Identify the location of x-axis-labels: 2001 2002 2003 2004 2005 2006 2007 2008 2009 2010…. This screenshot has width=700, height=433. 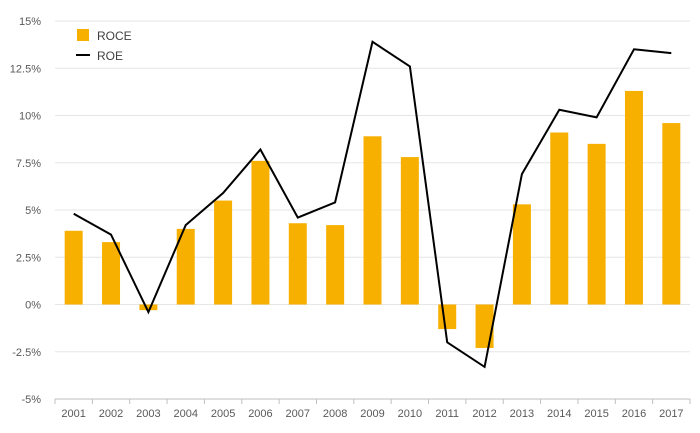
(372, 414).